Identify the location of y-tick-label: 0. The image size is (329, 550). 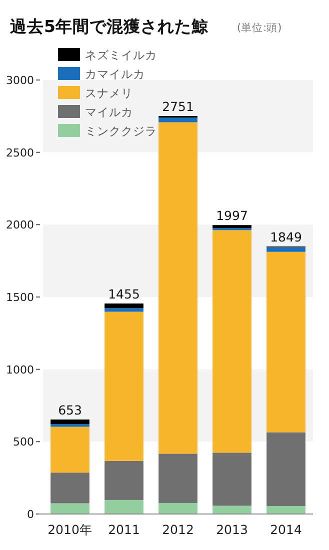
(30, 514).